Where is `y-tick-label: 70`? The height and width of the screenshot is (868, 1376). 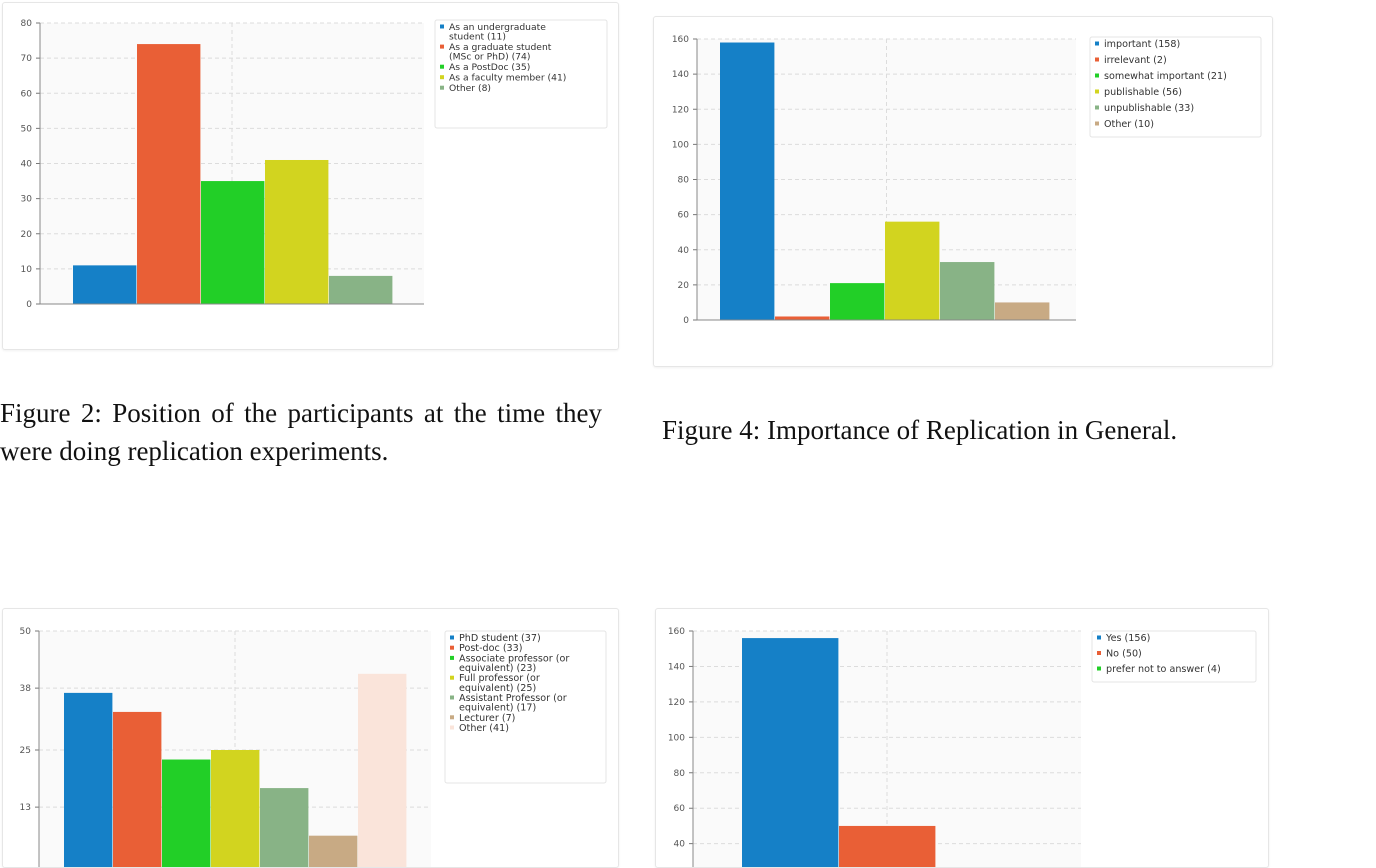 y-tick-label: 70 is located at coordinates (27, 59).